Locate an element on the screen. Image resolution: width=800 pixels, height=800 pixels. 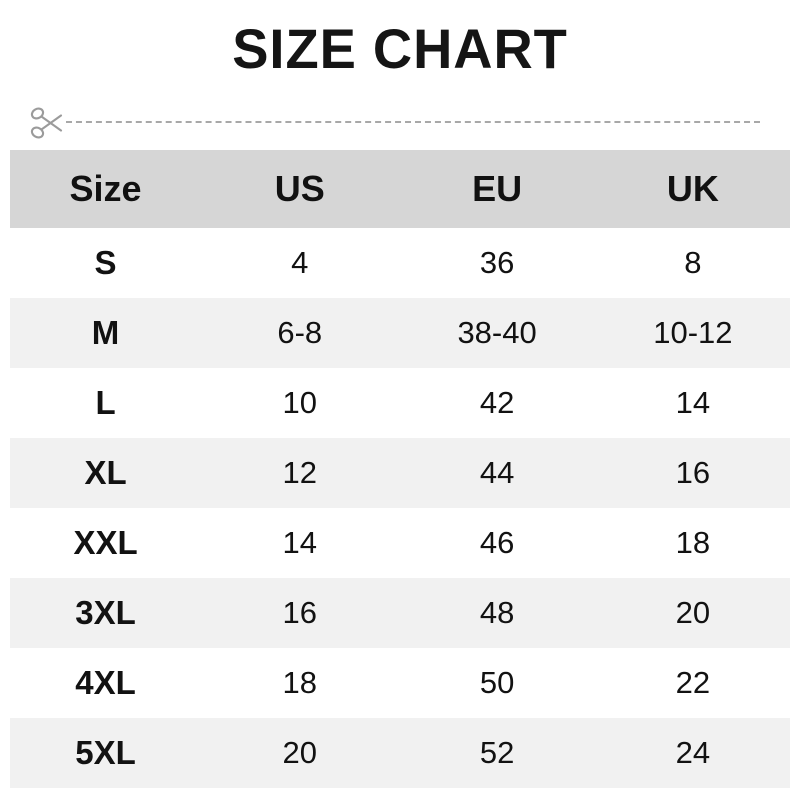
cell-uk: 8 is located at coordinates (692, 263).